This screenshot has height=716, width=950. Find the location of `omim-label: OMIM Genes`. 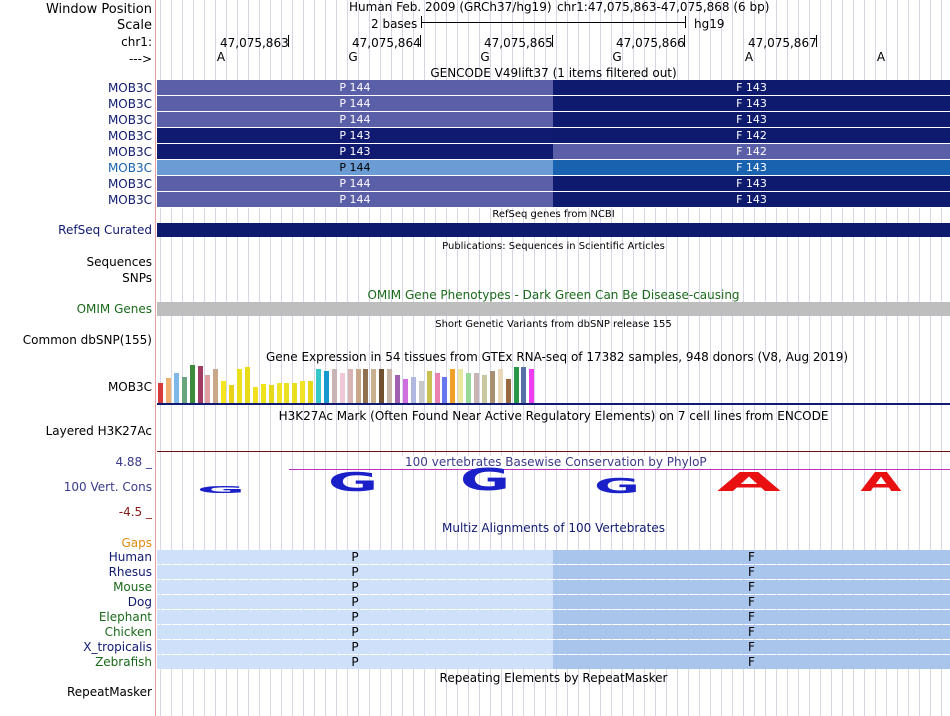

omim-label: OMIM Genes is located at coordinates (114, 309).